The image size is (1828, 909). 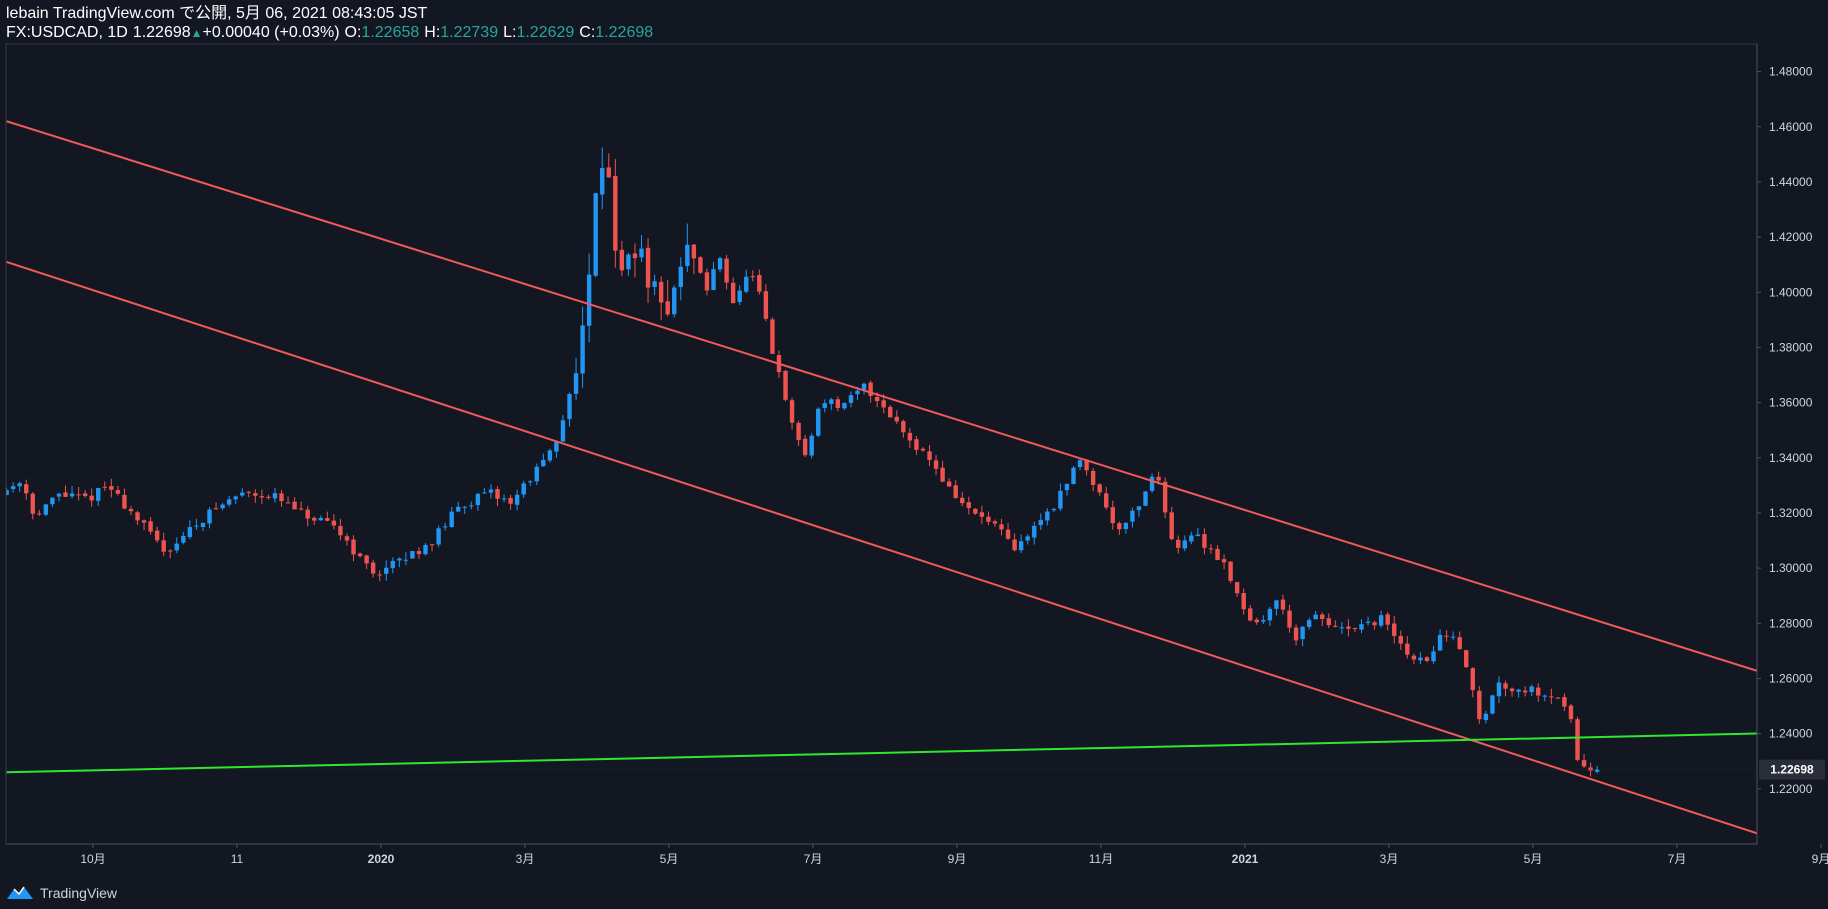 I want to click on symbol-label: FX:USDCAD, 1D, so click(x=67, y=32).